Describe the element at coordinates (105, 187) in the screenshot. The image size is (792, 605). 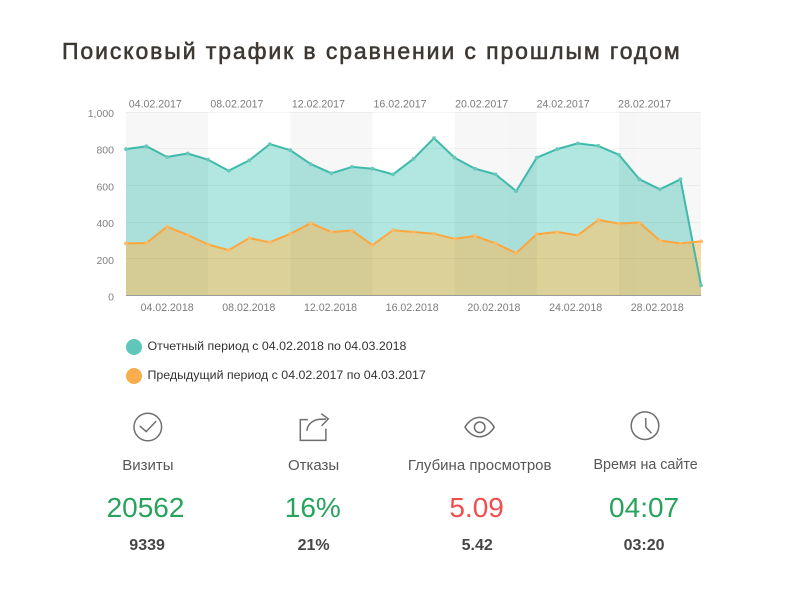
I see `svg-text: 600` at that location.